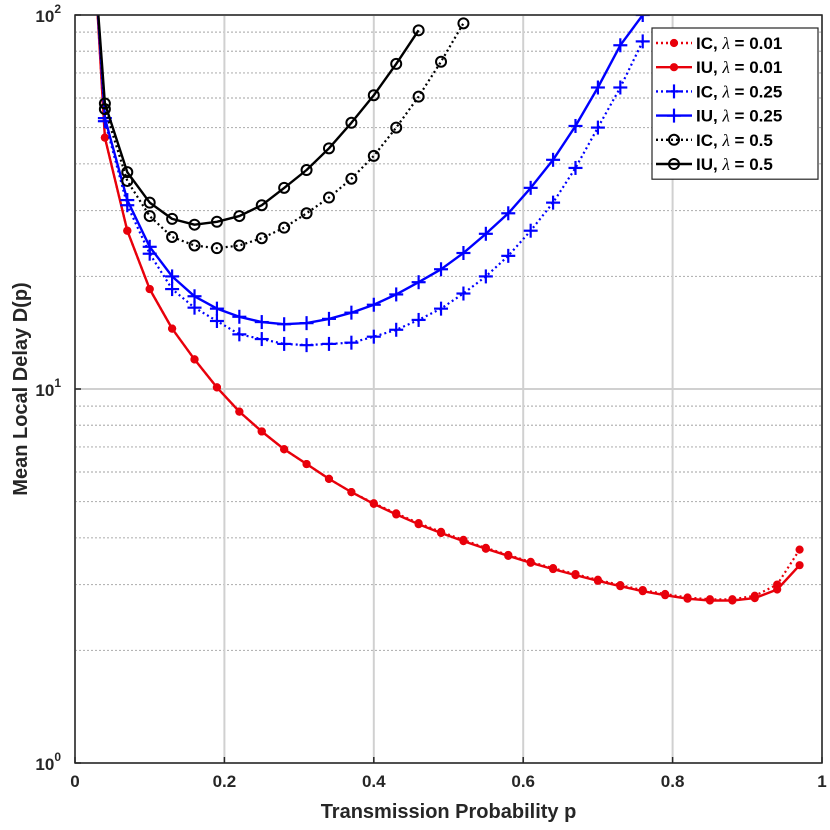  I want to click on x-axis-title: Transmission Probability p, so click(449, 812).